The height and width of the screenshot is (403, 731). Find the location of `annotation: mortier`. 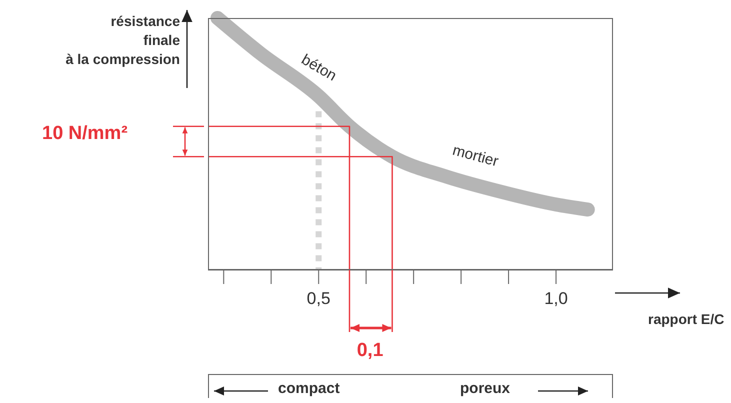

annotation: mortier is located at coordinates (475, 156).